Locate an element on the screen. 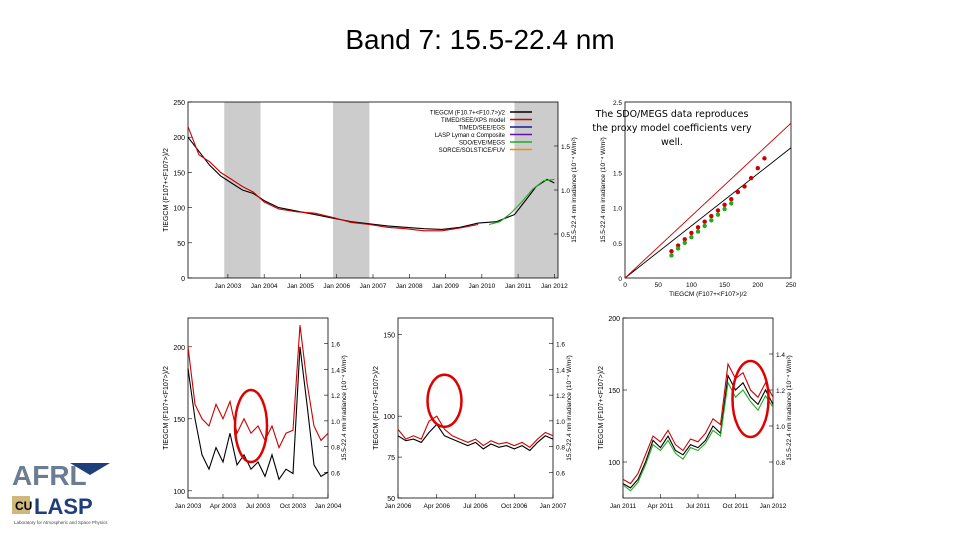  y-tick-label-1: 0.5 is located at coordinates (617, 244).